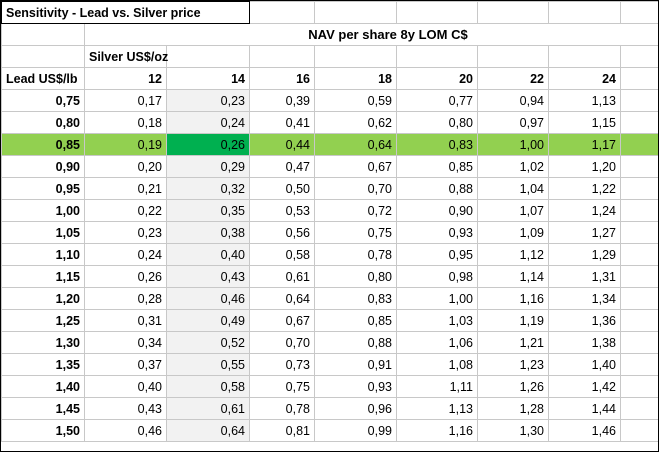 This screenshot has width=661, height=453. What do you see at coordinates (43, 408) in the screenshot?
I see `lead-price-cell: 1,45` at bounding box center [43, 408].